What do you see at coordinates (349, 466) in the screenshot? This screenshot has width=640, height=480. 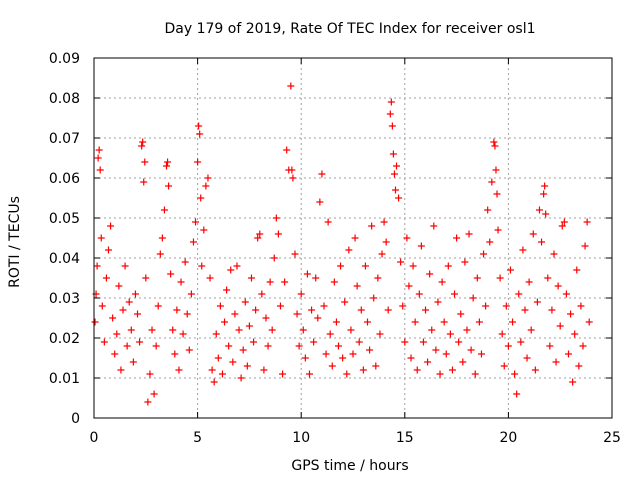 I see `x-axis-title: GPS time / hours` at bounding box center [349, 466].